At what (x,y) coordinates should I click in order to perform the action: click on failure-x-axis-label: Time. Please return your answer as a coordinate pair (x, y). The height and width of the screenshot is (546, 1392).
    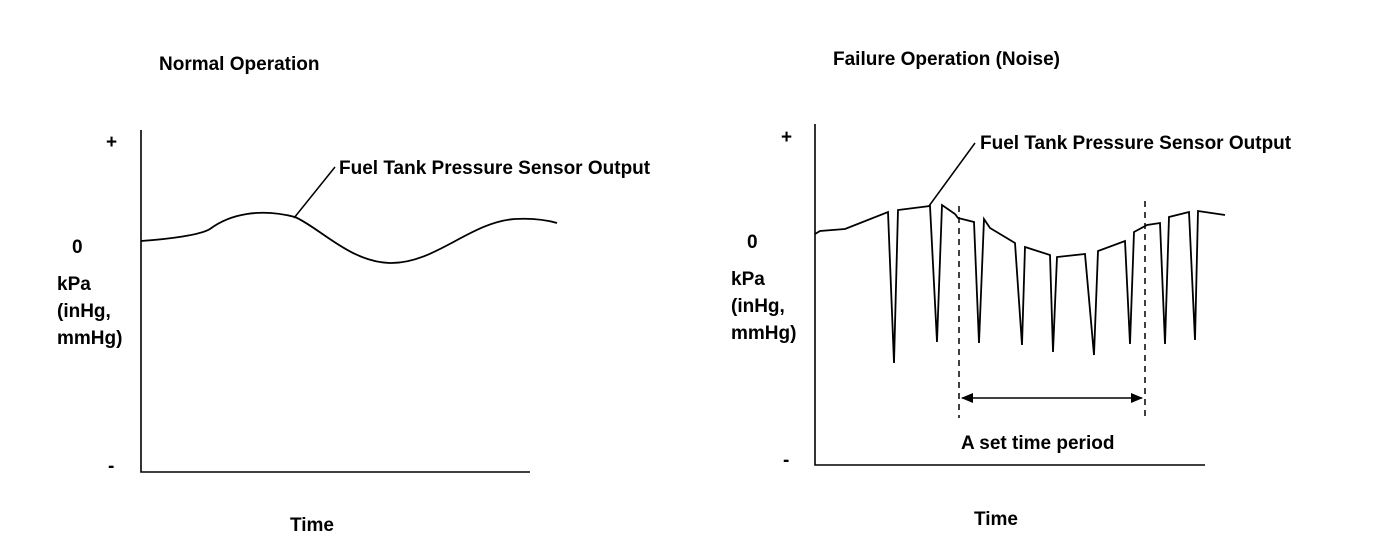
    Looking at the image, I should click on (996, 519).